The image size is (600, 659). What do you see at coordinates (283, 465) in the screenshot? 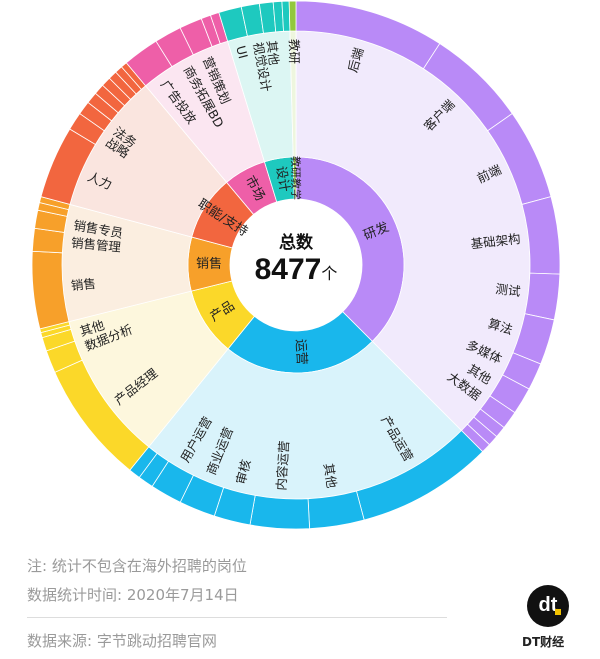
I see `subcategory-label: 内容运营` at bounding box center [283, 465].